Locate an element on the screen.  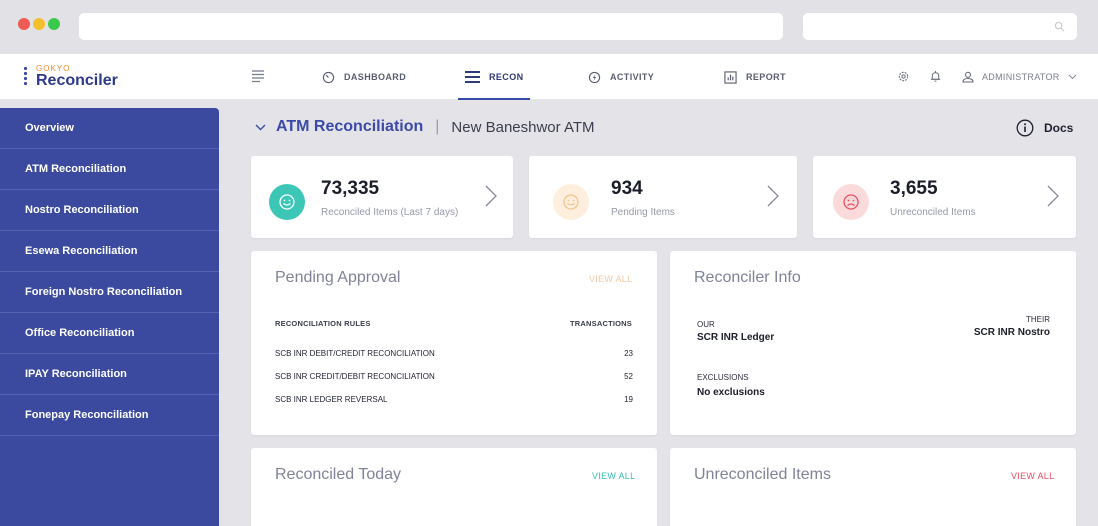
sidebar-item-fonepay-reconciliation: Fonepay Reconciliation is located at coordinates (109, 415).